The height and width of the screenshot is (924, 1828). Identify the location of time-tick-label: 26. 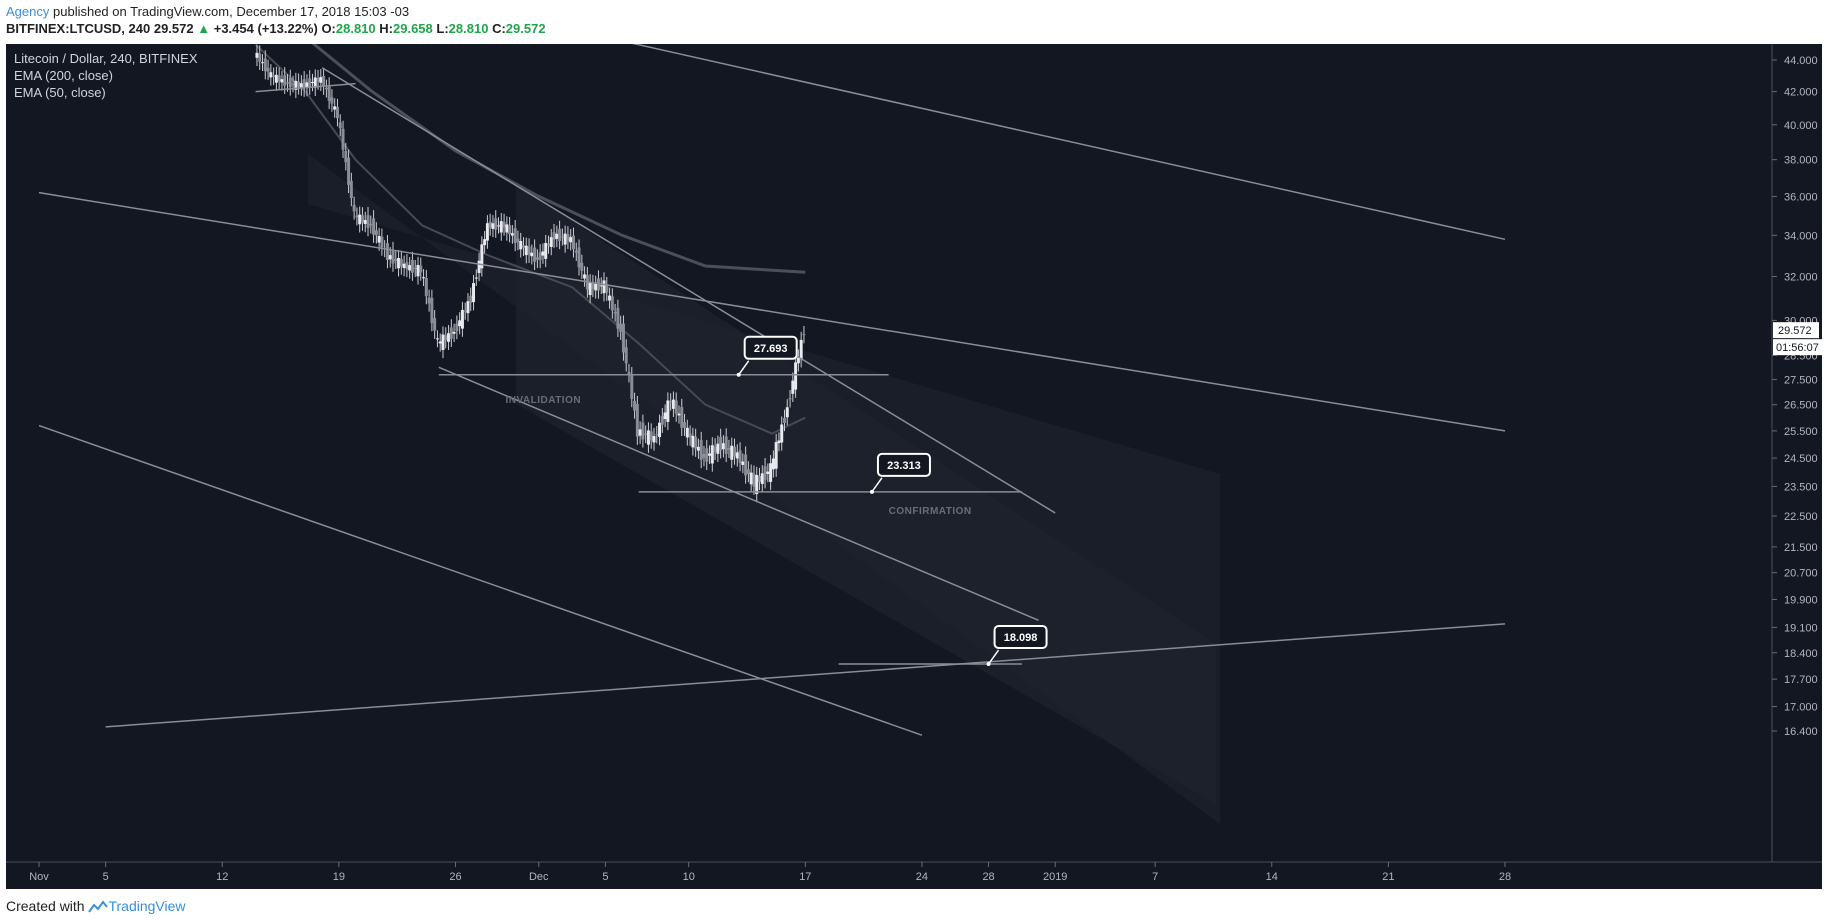
(455, 877).